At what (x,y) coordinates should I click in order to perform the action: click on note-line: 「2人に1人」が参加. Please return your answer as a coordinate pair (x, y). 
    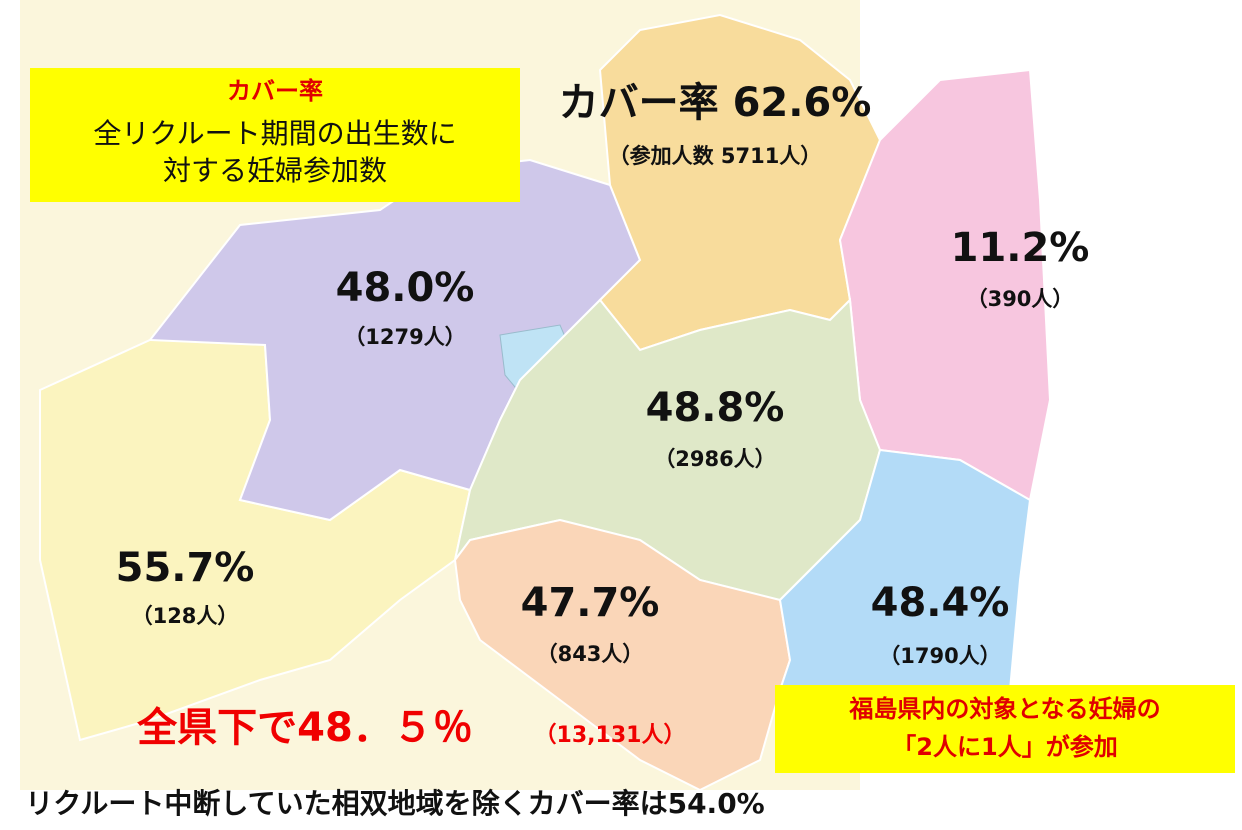
    Looking at the image, I should click on (1004, 747).